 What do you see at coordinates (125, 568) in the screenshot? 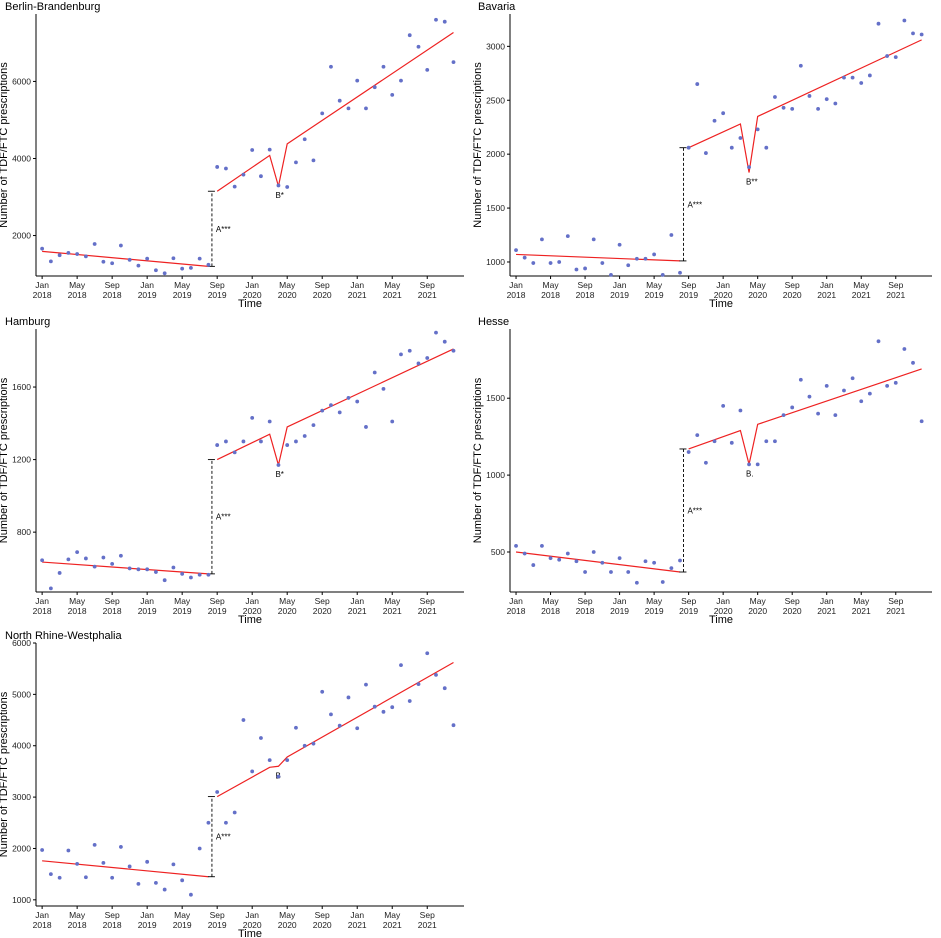
I see `pre-intervention-trend-line` at bounding box center [125, 568].